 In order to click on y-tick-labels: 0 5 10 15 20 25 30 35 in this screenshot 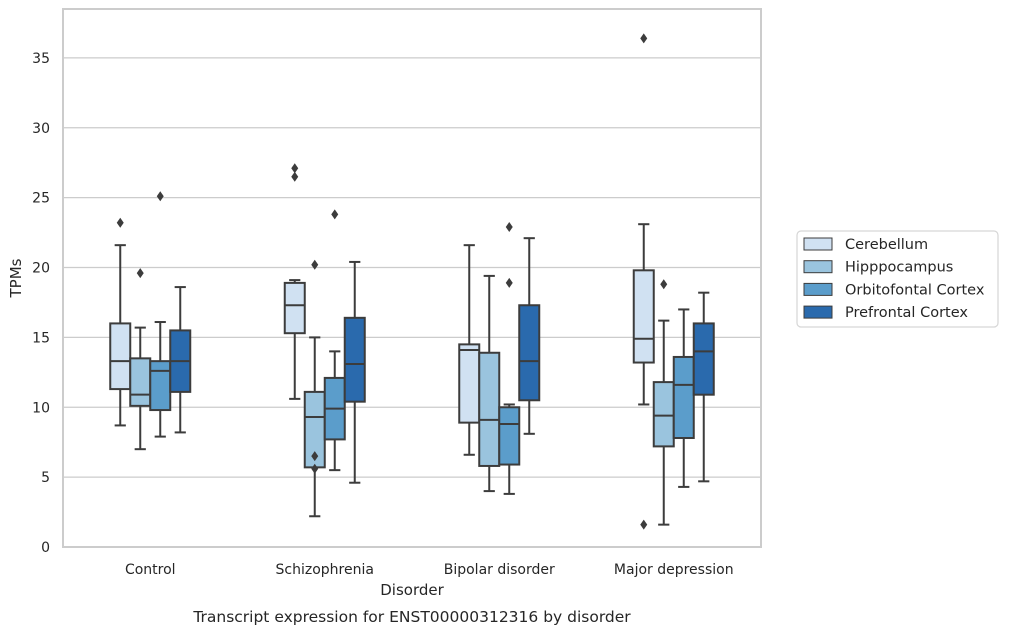, I will do `click(41, 303)`.